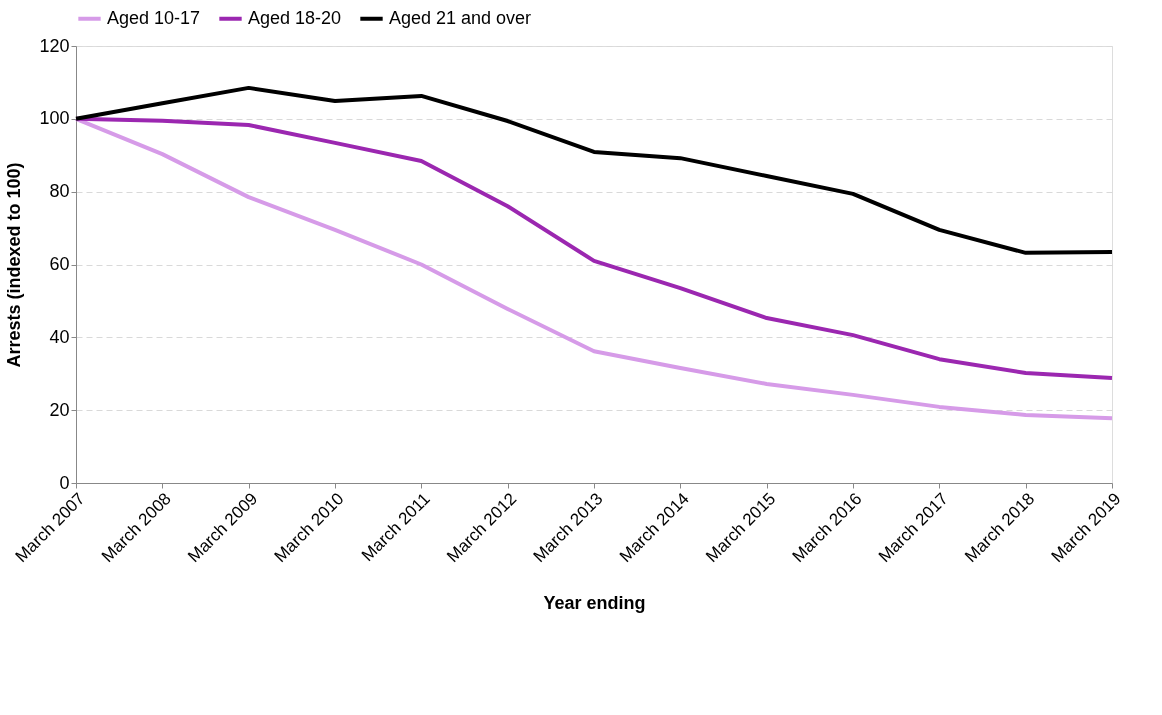  Describe the element at coordinates (460, 17) in the screenshot. I see `legend-label: Aged 21 and over` at that location.